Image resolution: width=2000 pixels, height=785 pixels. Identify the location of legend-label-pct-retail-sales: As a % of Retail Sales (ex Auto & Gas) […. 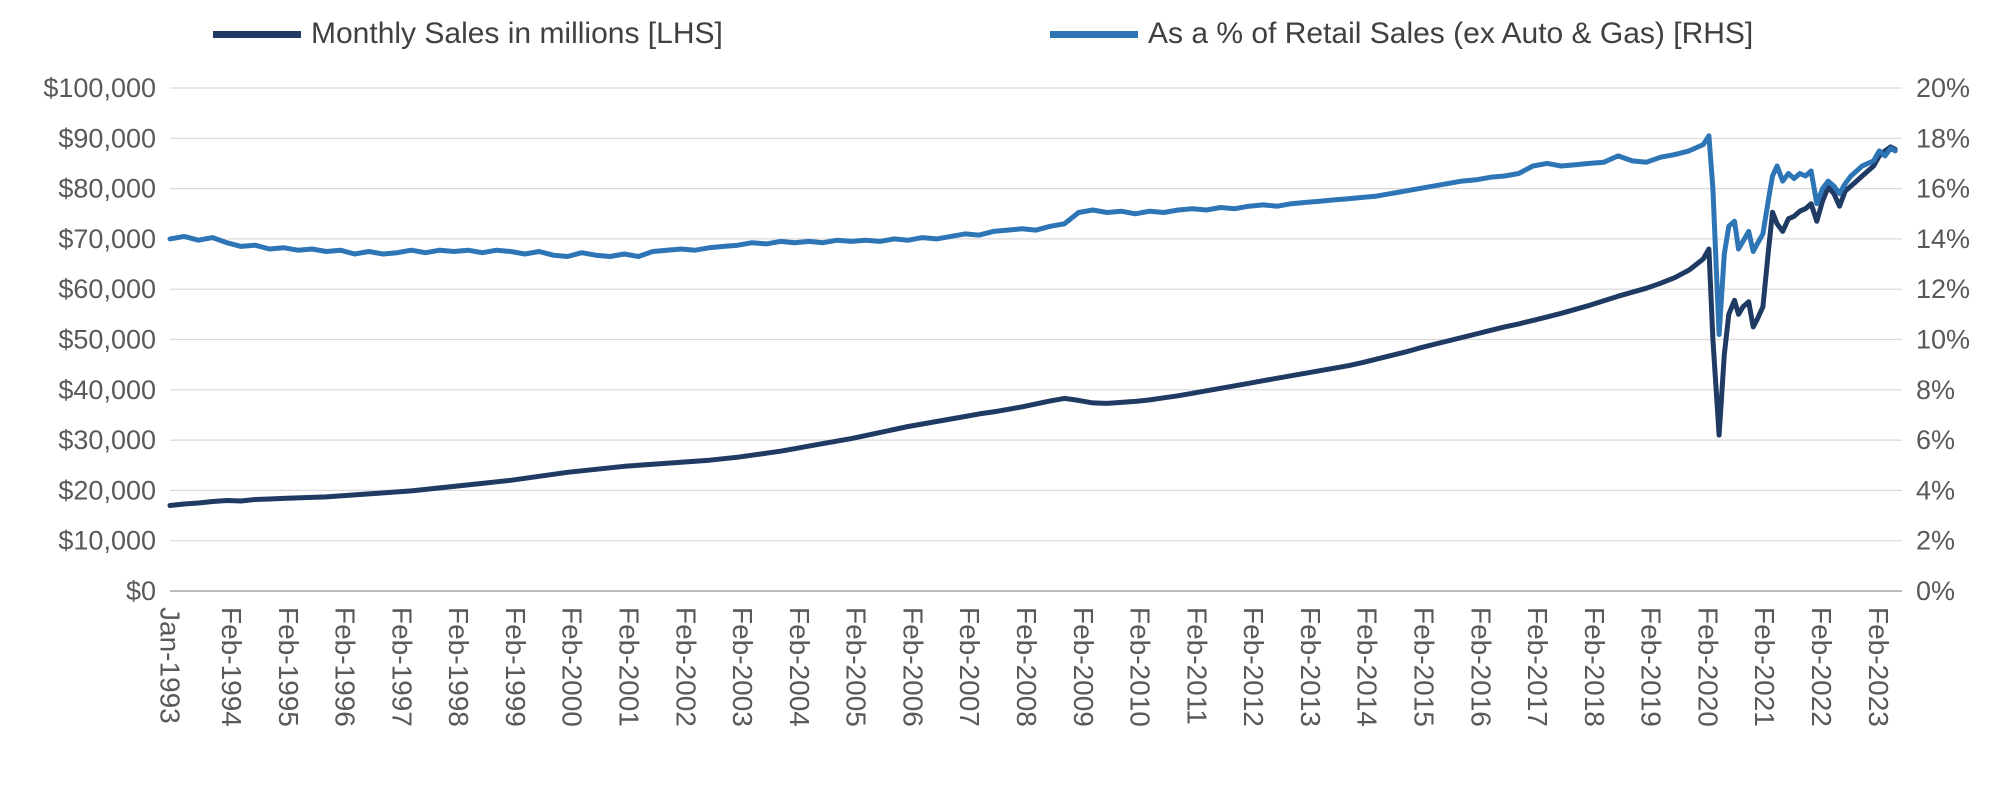
(1451, 33).